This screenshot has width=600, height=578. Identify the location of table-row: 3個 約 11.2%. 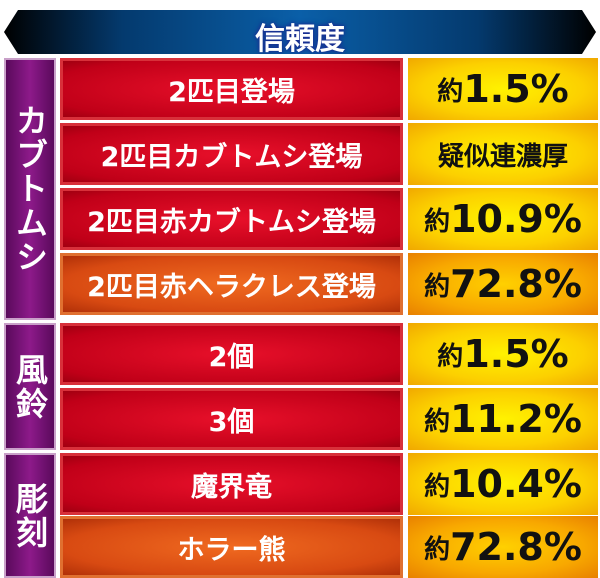
(329, 419).